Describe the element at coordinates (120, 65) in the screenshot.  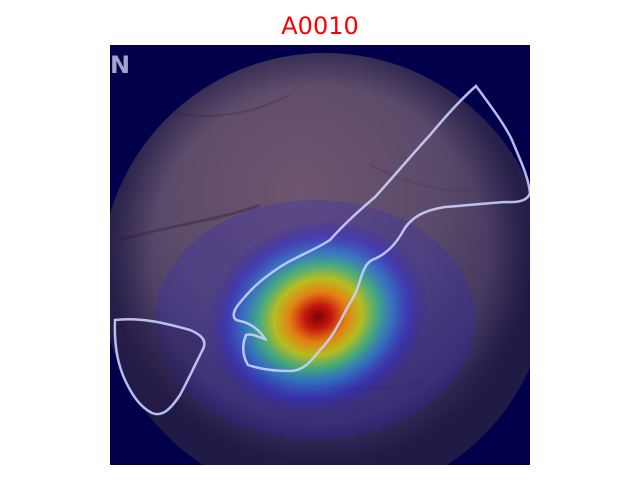
I see `corner-orientation-mark: N` at that location.